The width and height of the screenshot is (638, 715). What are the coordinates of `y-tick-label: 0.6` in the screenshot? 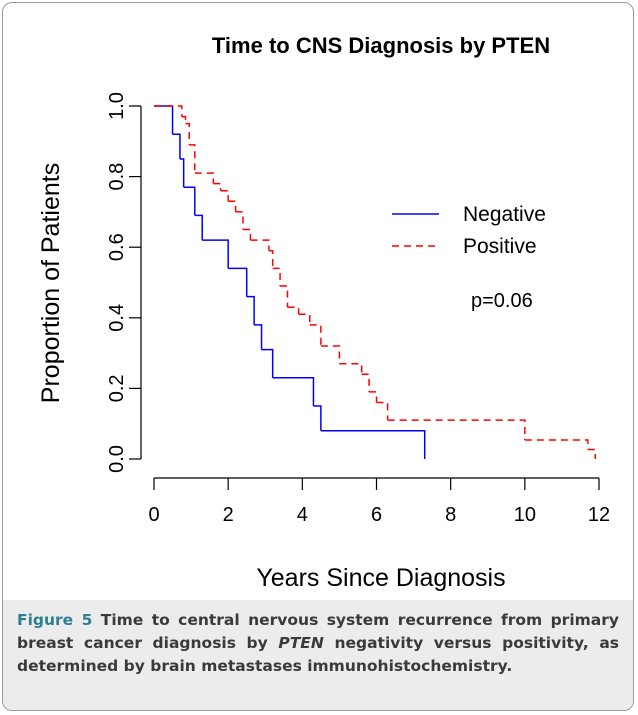 It's located at (117, 247).